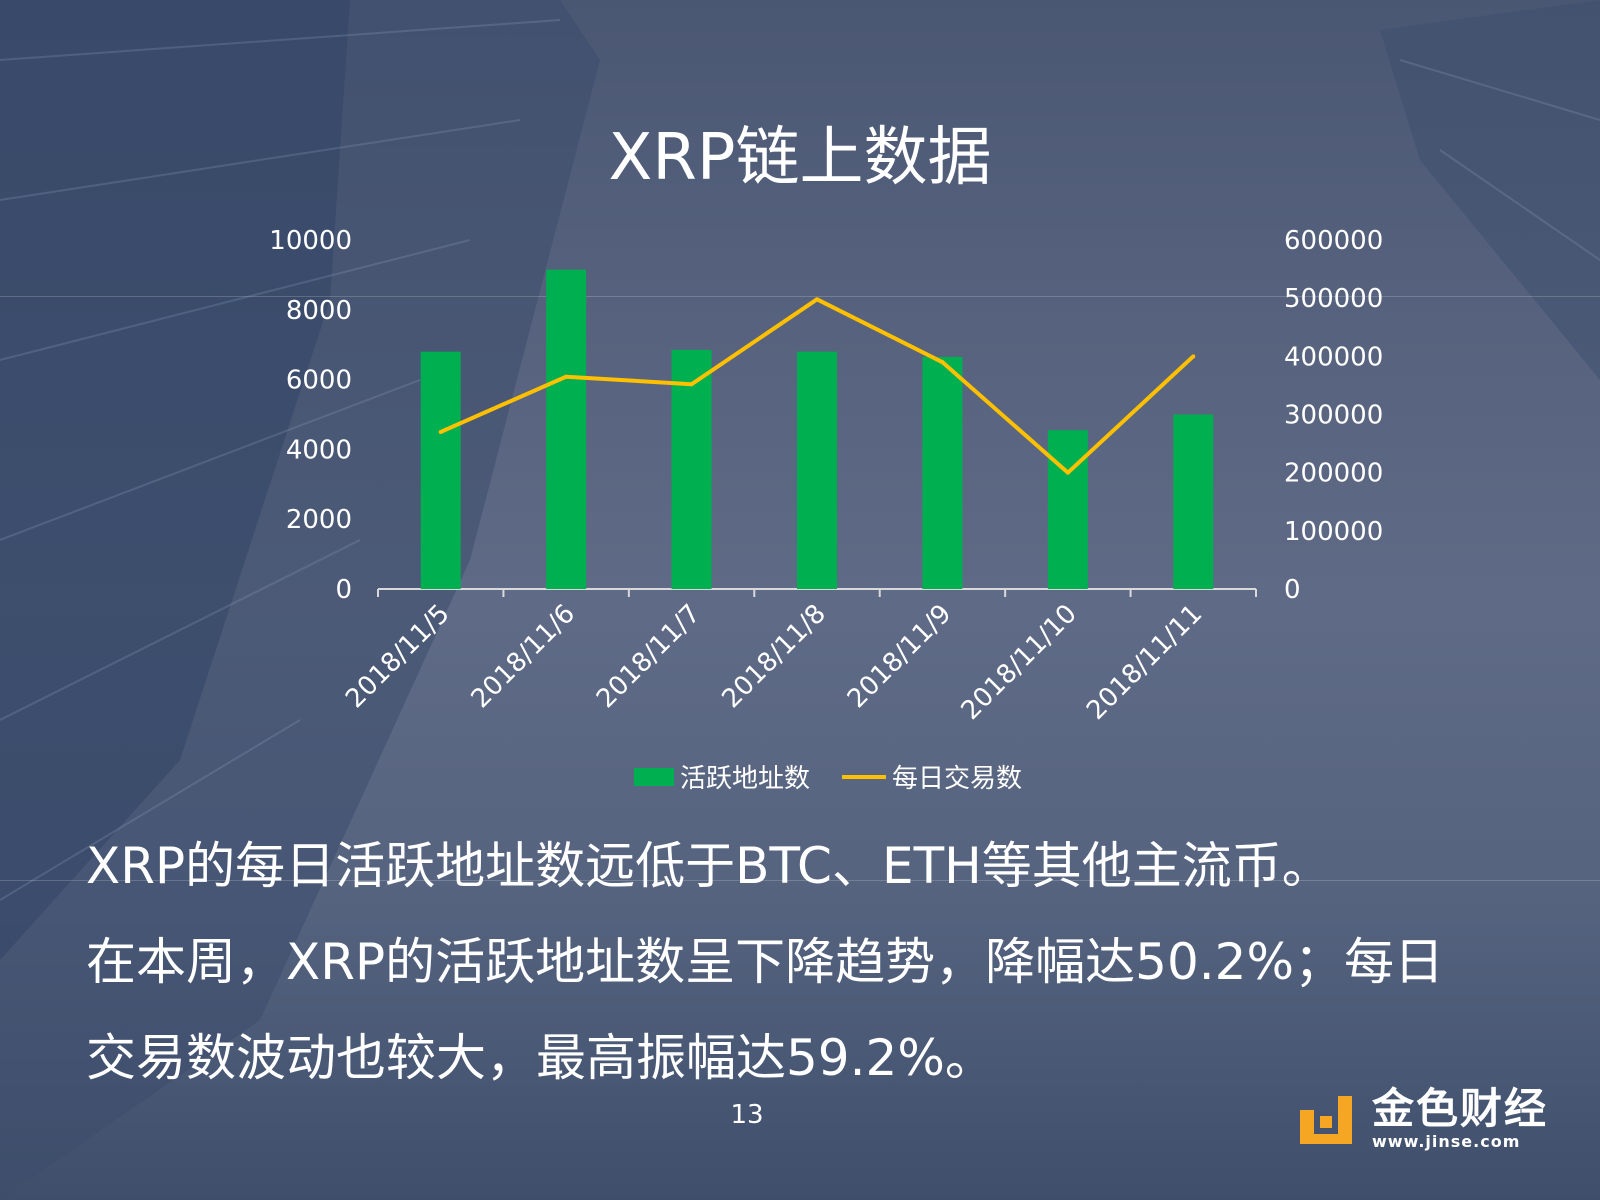 The width and height of the screenshot is (1600, 1200). I want to click on legend-label-bar: 活跃地址数, so click(745, 779).